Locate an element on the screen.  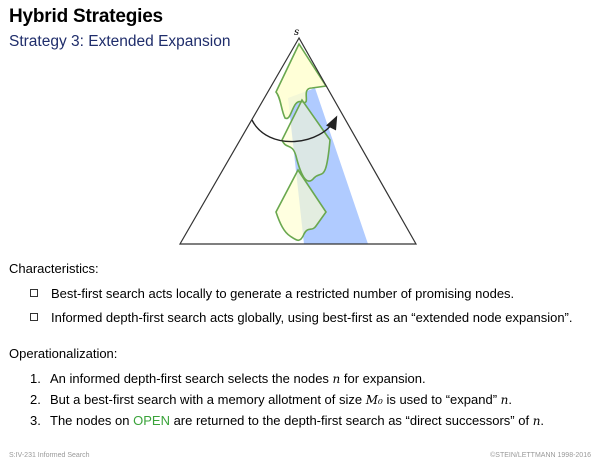
best-first-region-bottom is located at coordinates (301, 205).